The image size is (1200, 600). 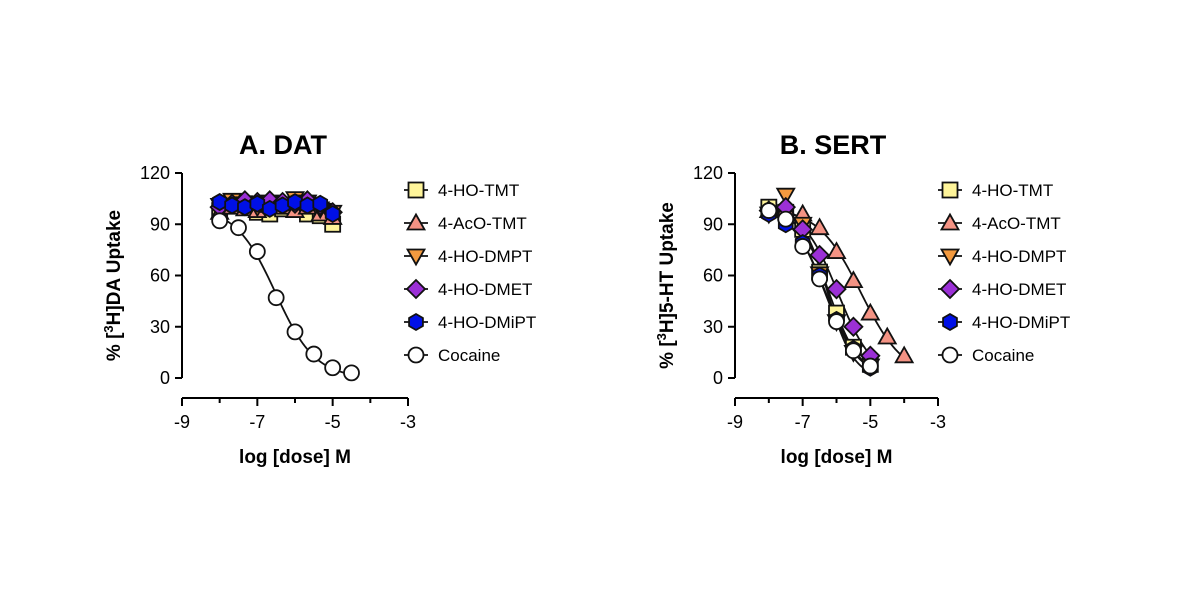 What do you see at coordinates (785, 196) in the screenshot?
I see `point-4-ho-dmpt` at bounding box center [785, 196].